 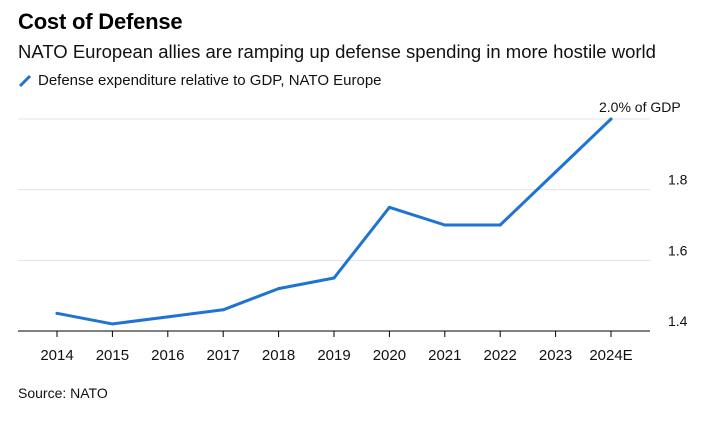 What do you see at coordinates (333, 355) in the screenshot?
I see `x-tick-label-5: 2019` at bounding box center [333, 355].